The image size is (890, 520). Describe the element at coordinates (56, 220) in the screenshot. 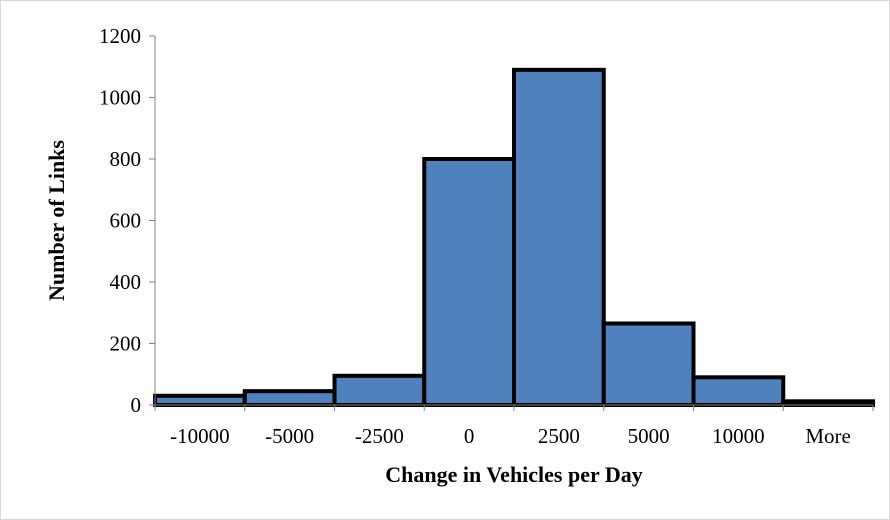

I see `y-axis-title: Number of Links` at that location.